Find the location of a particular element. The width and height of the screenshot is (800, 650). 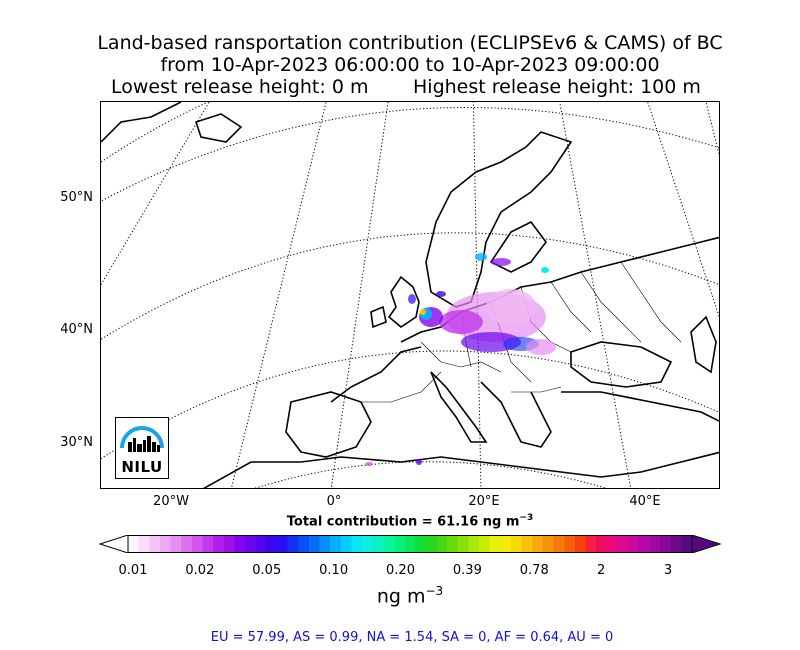

total-contribution-exponent: −3 is located at coordinates (526, 518).